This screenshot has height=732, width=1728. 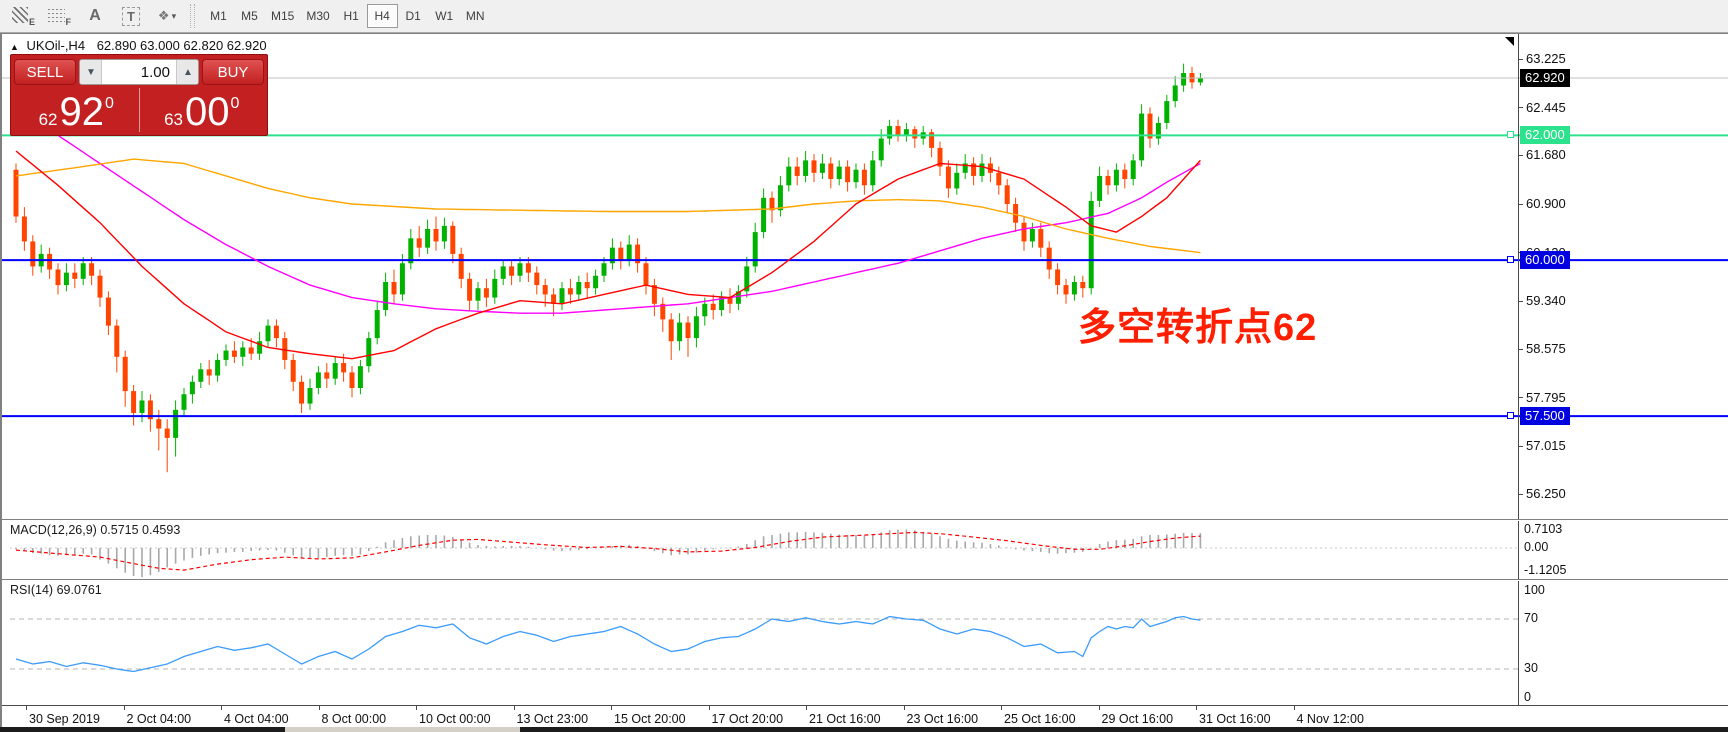 I want to click on rsi-panel-divider, so click(x=865, y=580).